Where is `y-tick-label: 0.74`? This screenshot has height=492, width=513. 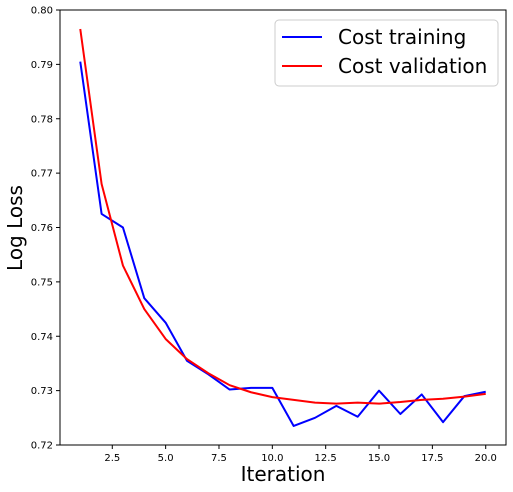 y-tick-label: 0.74 is located at coordinates (42, 337).